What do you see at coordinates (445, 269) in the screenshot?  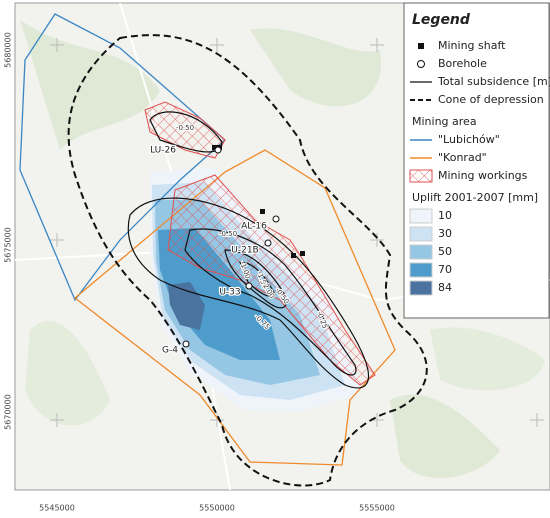 I see `legend-uplift-label: 70` at bounding box center [445, 269].